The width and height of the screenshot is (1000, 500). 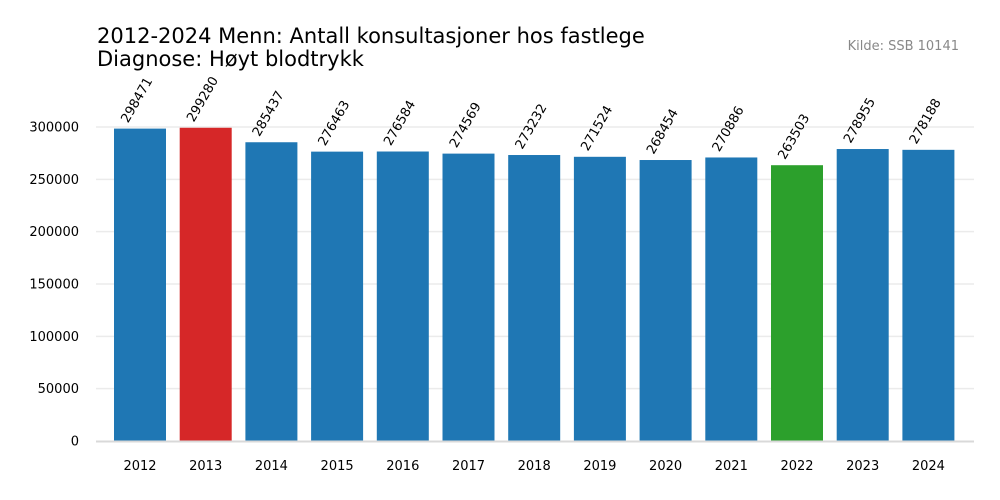 I want to click on bar-2019, so click(x=599, y=299).